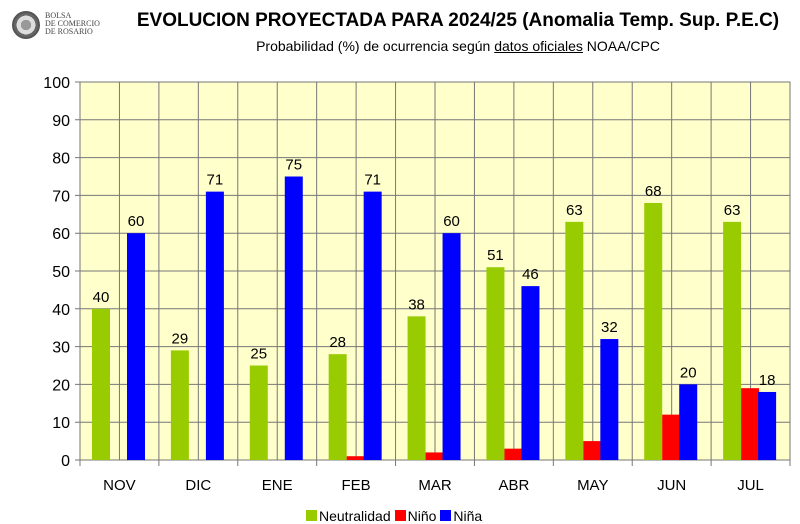 The height and width of the screenshot is (524, 800). Describe the element at coordinates (688, 372) in the screenshot. I see `data-label: 20` at that location.